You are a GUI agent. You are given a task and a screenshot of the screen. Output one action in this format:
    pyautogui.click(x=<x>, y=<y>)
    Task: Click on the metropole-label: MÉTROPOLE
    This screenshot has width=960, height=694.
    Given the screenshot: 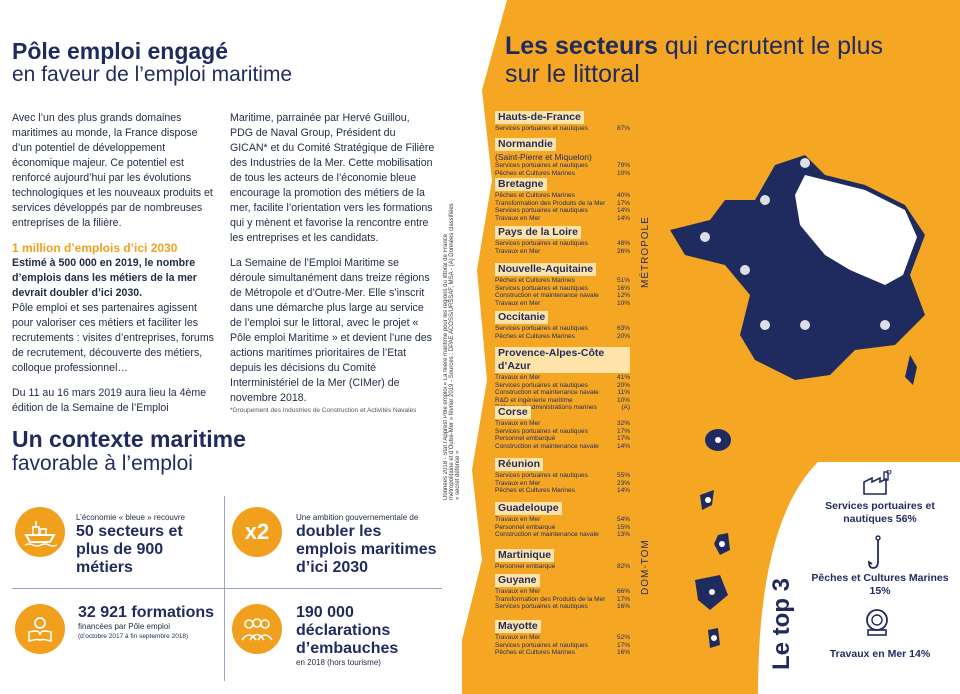 What is the action you would take?
    pyautogui.click(x=645, y=252)
    